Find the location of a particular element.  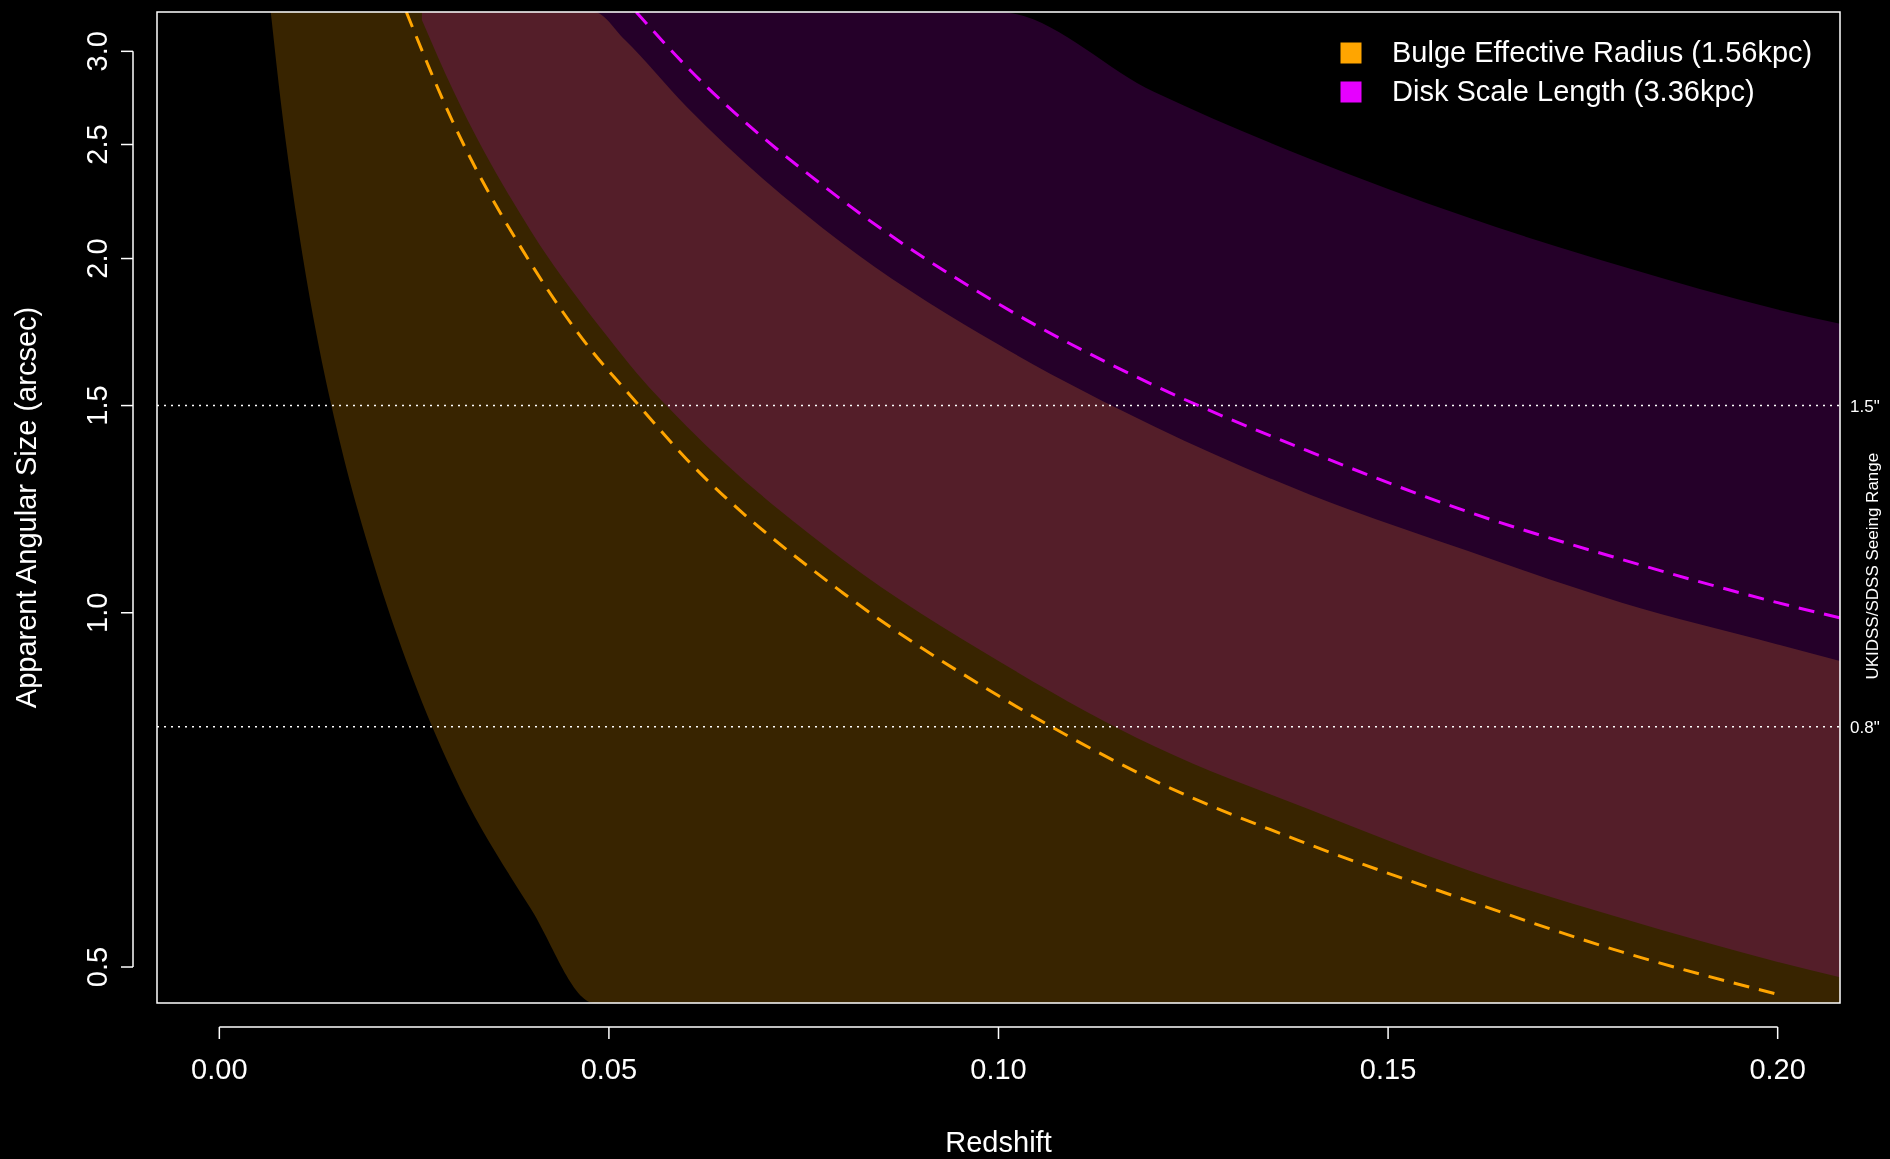

y-tick-label: 3.0 is located at coordinates (97, 51).